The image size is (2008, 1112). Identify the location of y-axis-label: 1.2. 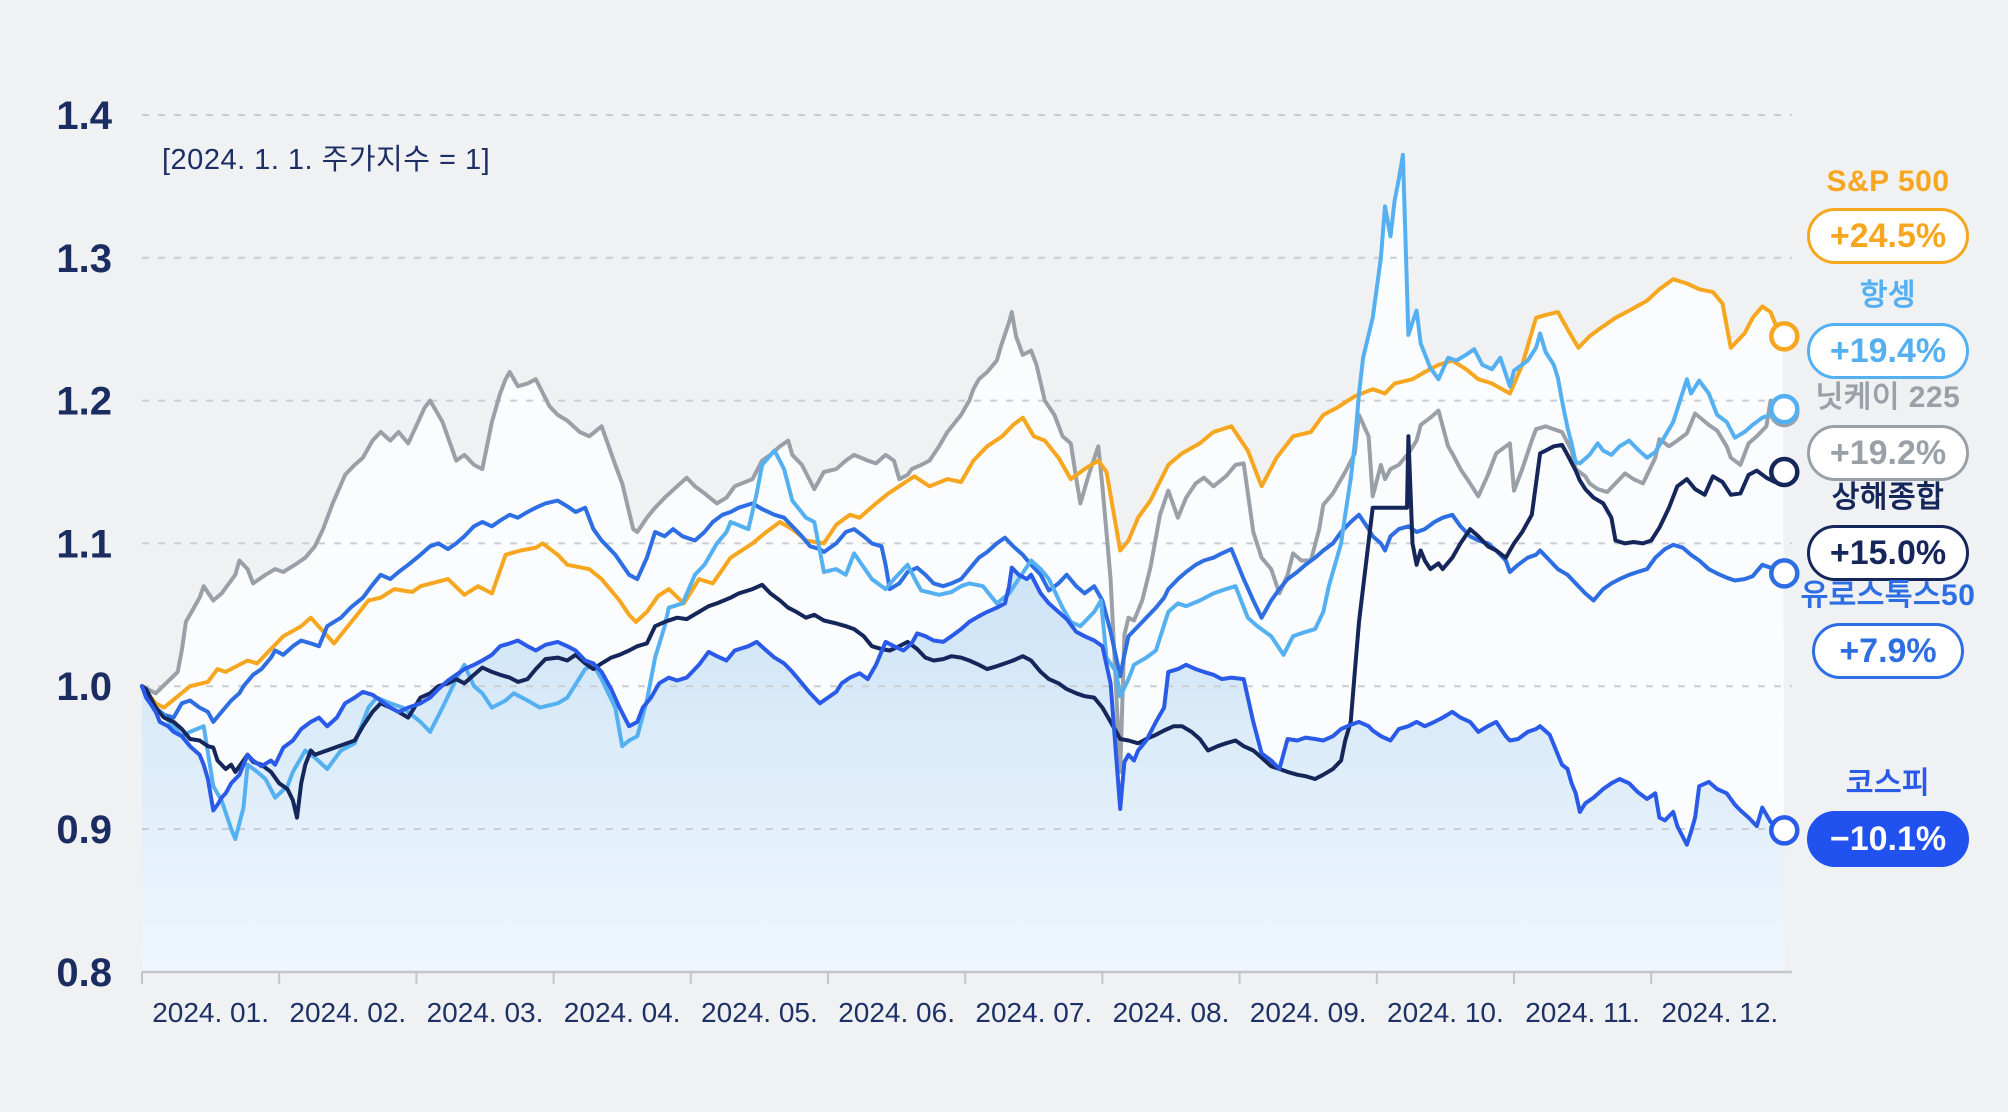
(84, 402).